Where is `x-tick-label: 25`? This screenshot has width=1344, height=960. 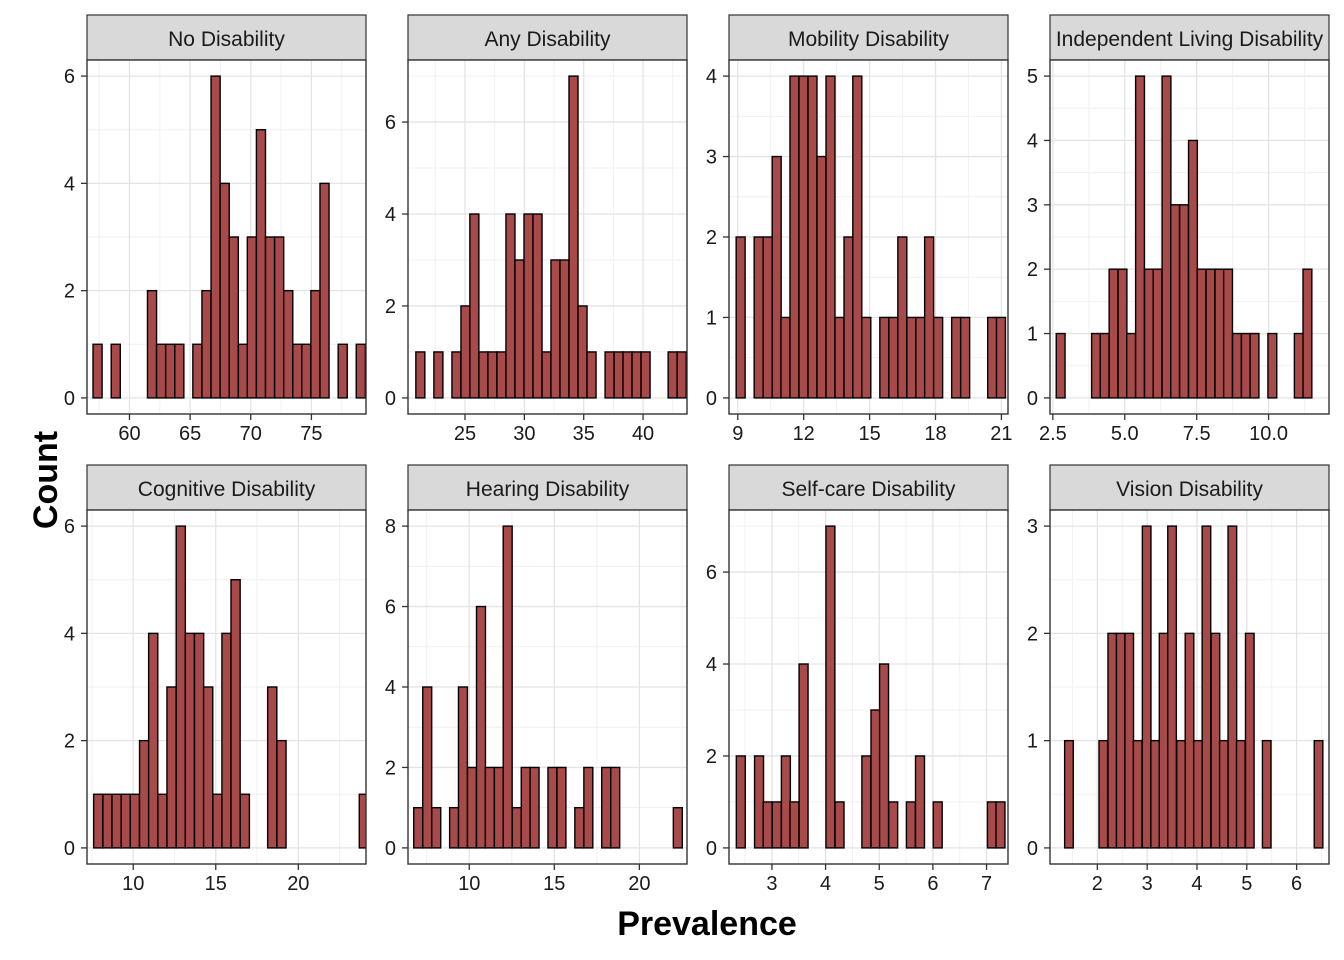 x-tick-label: 25 is located at coordinates (465, 434).